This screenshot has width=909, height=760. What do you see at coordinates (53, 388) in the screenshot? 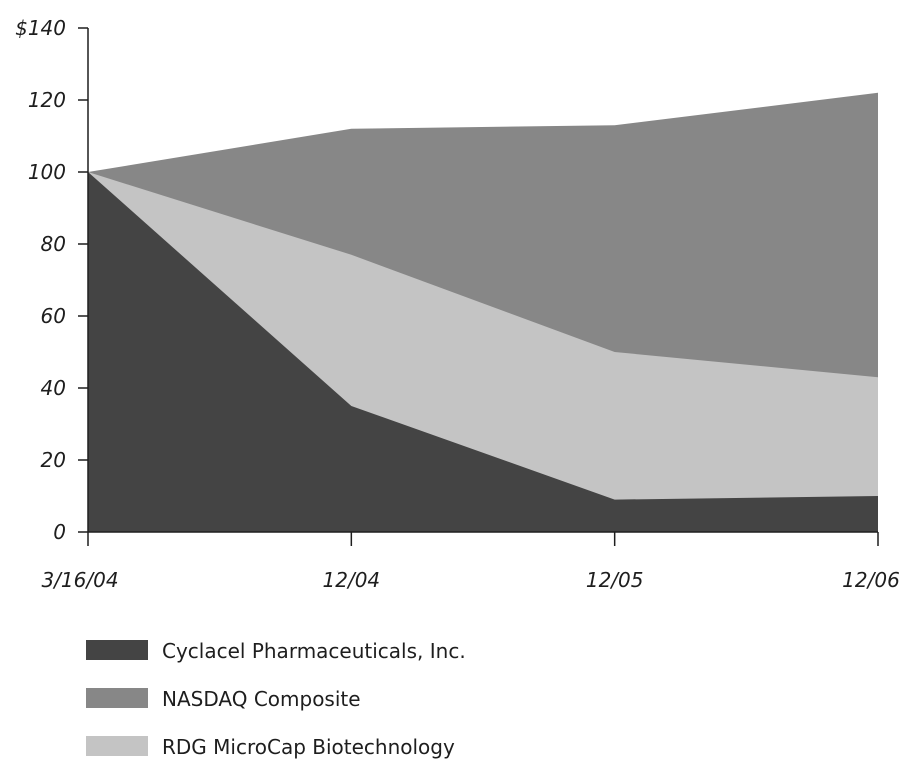
I see `y-tick-label: 40` at bounding box center [53, 388].